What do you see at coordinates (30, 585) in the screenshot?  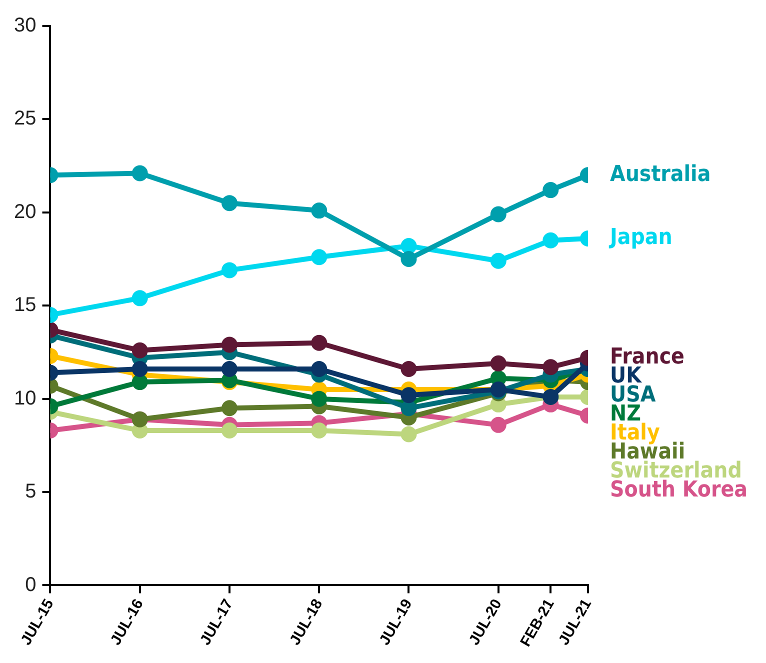 I see `y-tick-label: 0` at bounding box center [30, 585].